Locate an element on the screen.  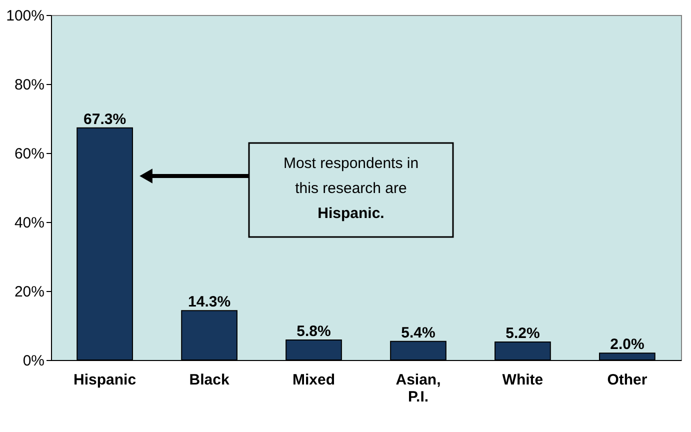
x-tick-label: Mixed is located at coordinates (314, 380).